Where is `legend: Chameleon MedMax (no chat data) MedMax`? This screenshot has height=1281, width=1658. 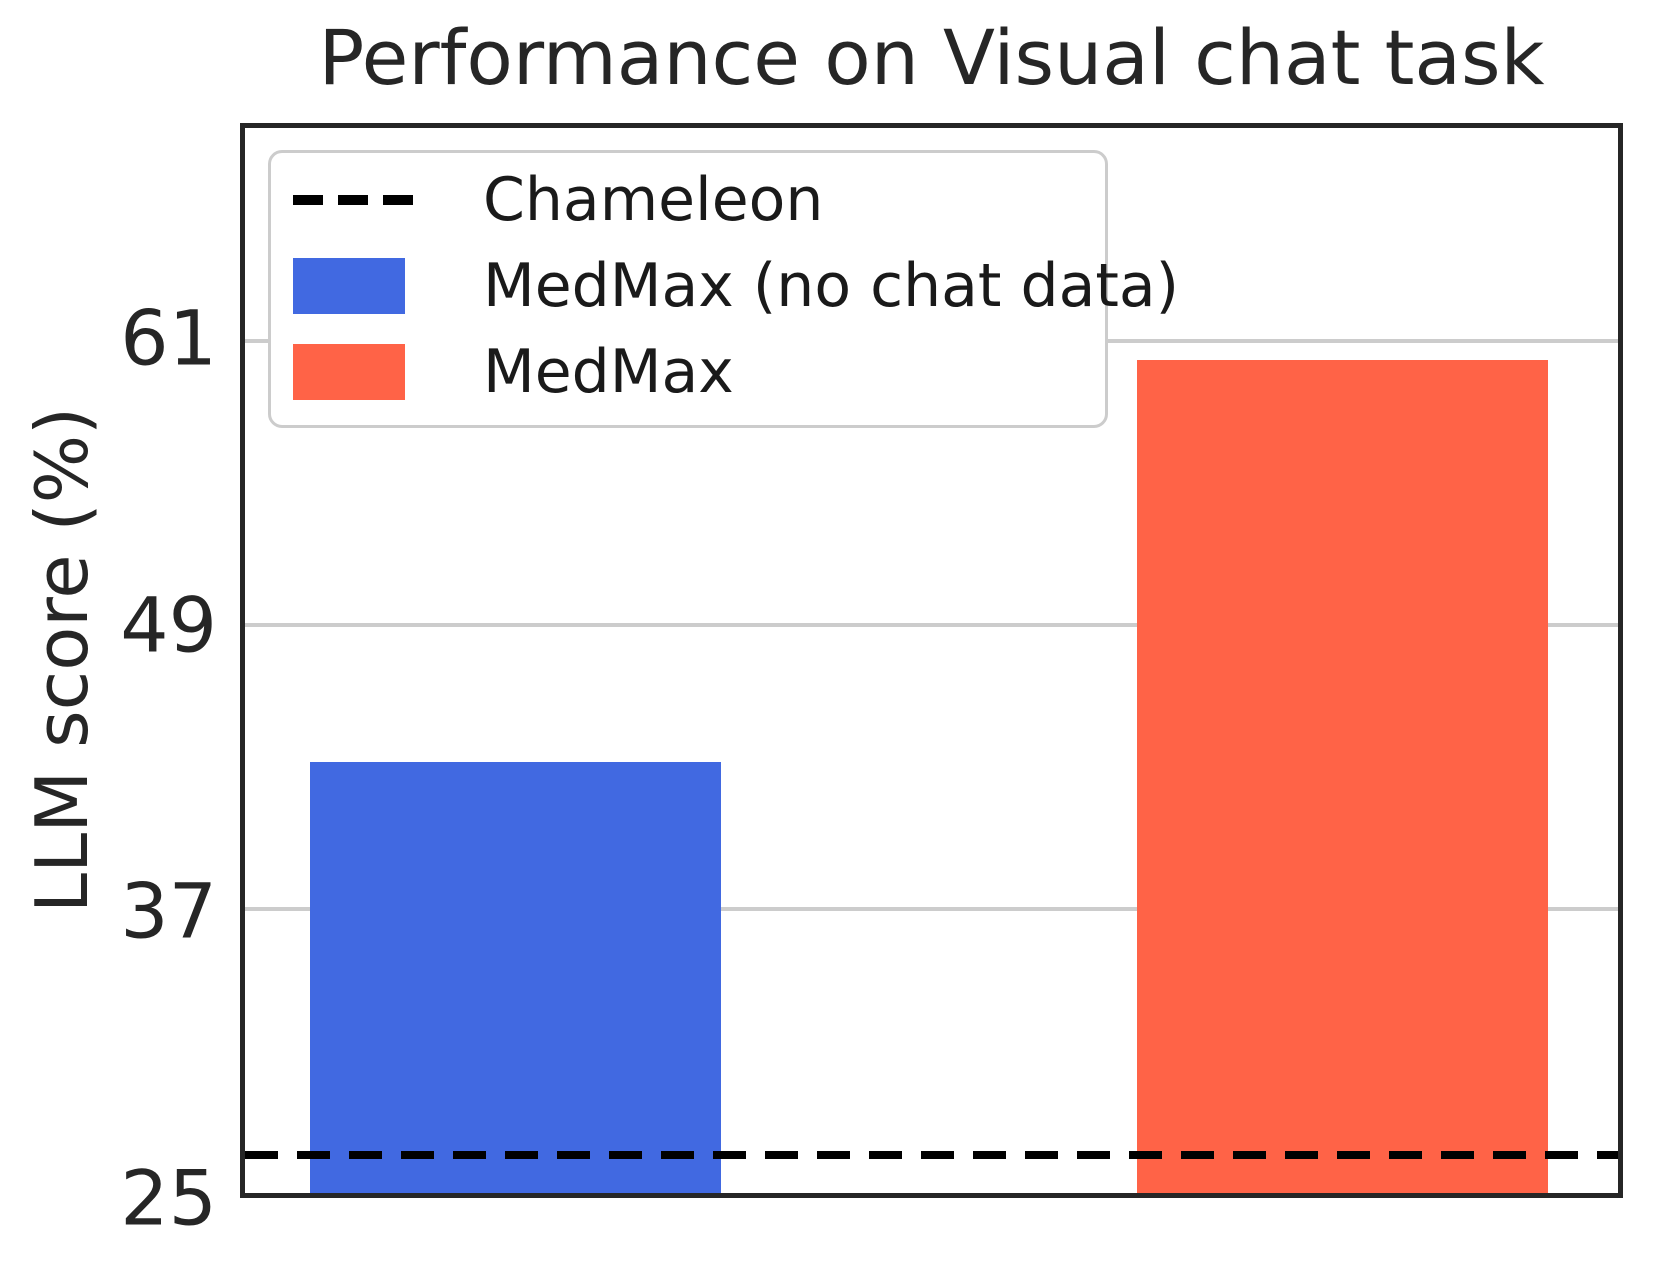
legend: Chameleon MedMax (no chat data) MedMax is located at coordinates (723, 289).